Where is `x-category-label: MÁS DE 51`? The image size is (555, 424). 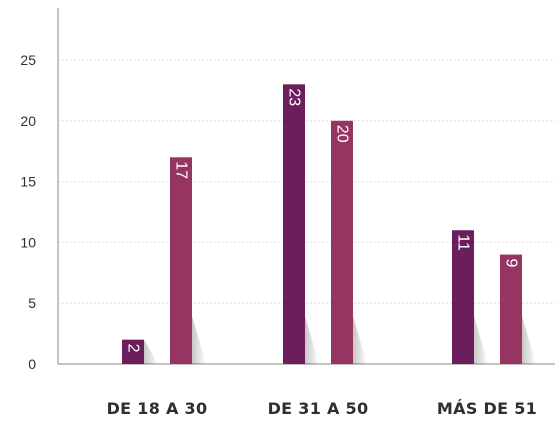
x-category-label: MÁS DE 51 is located at coordinates (487, 408).